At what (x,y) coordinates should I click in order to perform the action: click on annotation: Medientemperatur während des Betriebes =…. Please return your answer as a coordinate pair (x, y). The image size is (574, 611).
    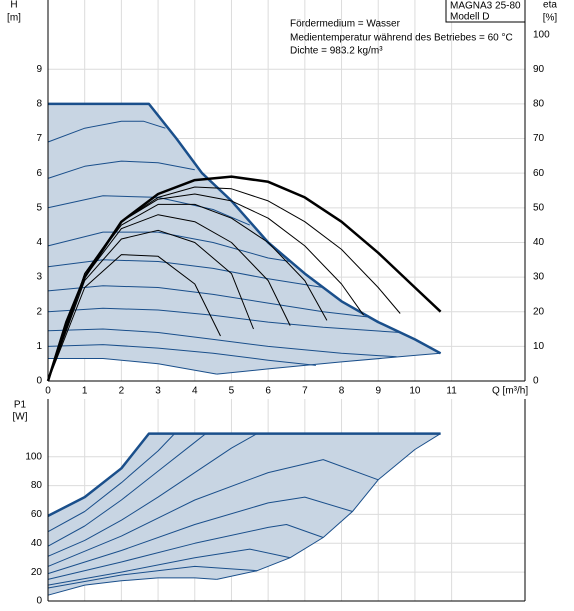
    Looking at the image, I should click on (401, 38).